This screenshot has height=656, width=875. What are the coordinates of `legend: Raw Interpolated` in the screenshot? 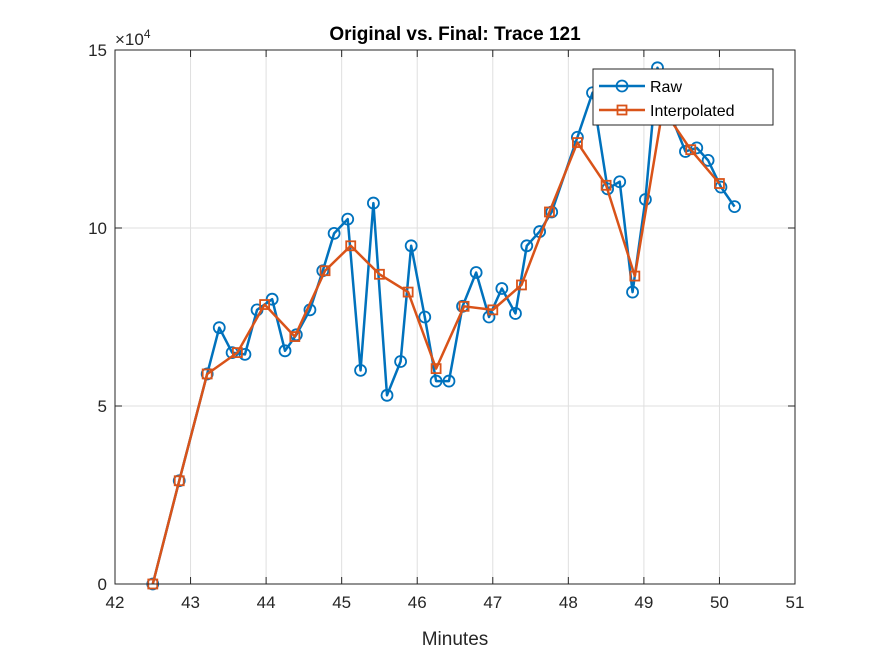 It's located at (683, 97).